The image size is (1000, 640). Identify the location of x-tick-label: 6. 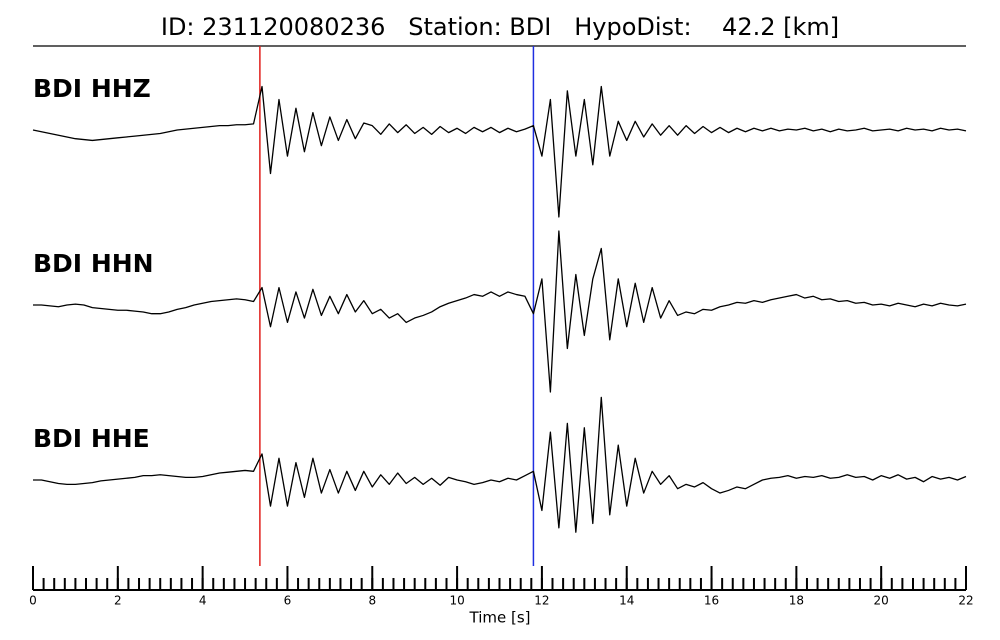
(288, 601).